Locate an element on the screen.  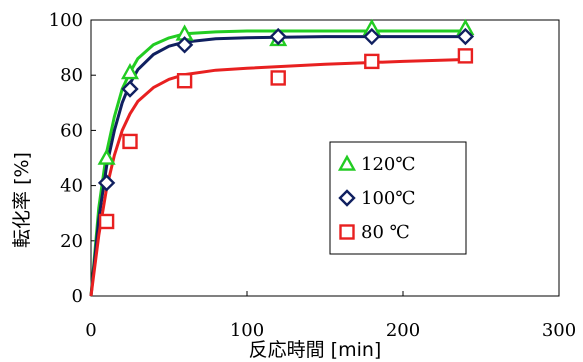
x-tick-label: 0 is located at coordinates (90, 330).